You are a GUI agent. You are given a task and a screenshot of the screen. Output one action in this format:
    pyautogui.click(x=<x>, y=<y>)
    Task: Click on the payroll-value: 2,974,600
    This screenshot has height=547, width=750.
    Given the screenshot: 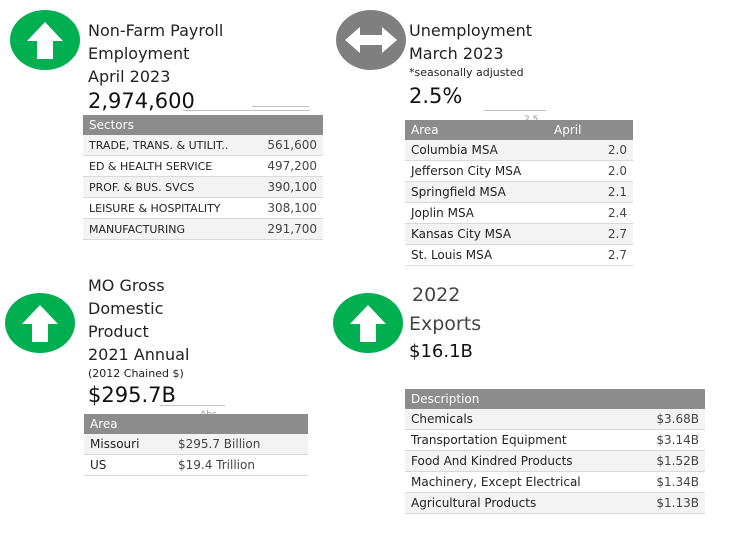 What is the action you would take?
    pyautogui.click(x=141, y=101)
    